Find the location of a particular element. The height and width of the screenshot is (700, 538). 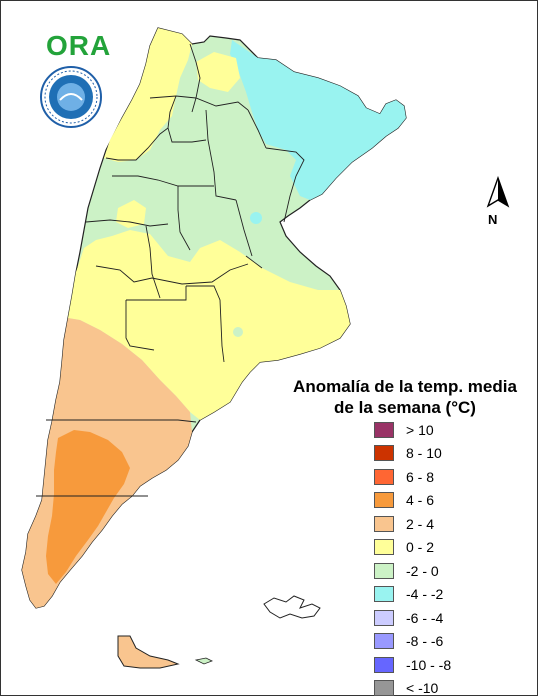

smn-seal-icon is located at coordinates (71, 97).